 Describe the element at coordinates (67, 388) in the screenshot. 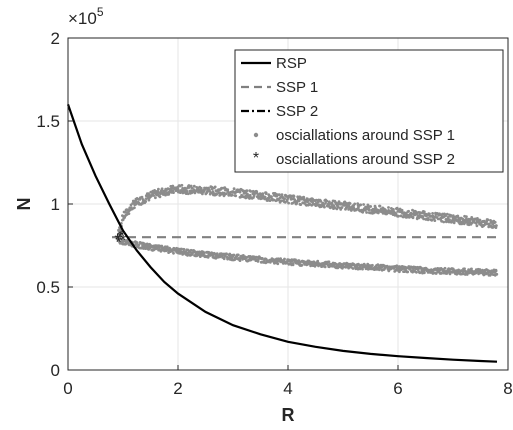

I see `x-tick-label: 0` at that location.